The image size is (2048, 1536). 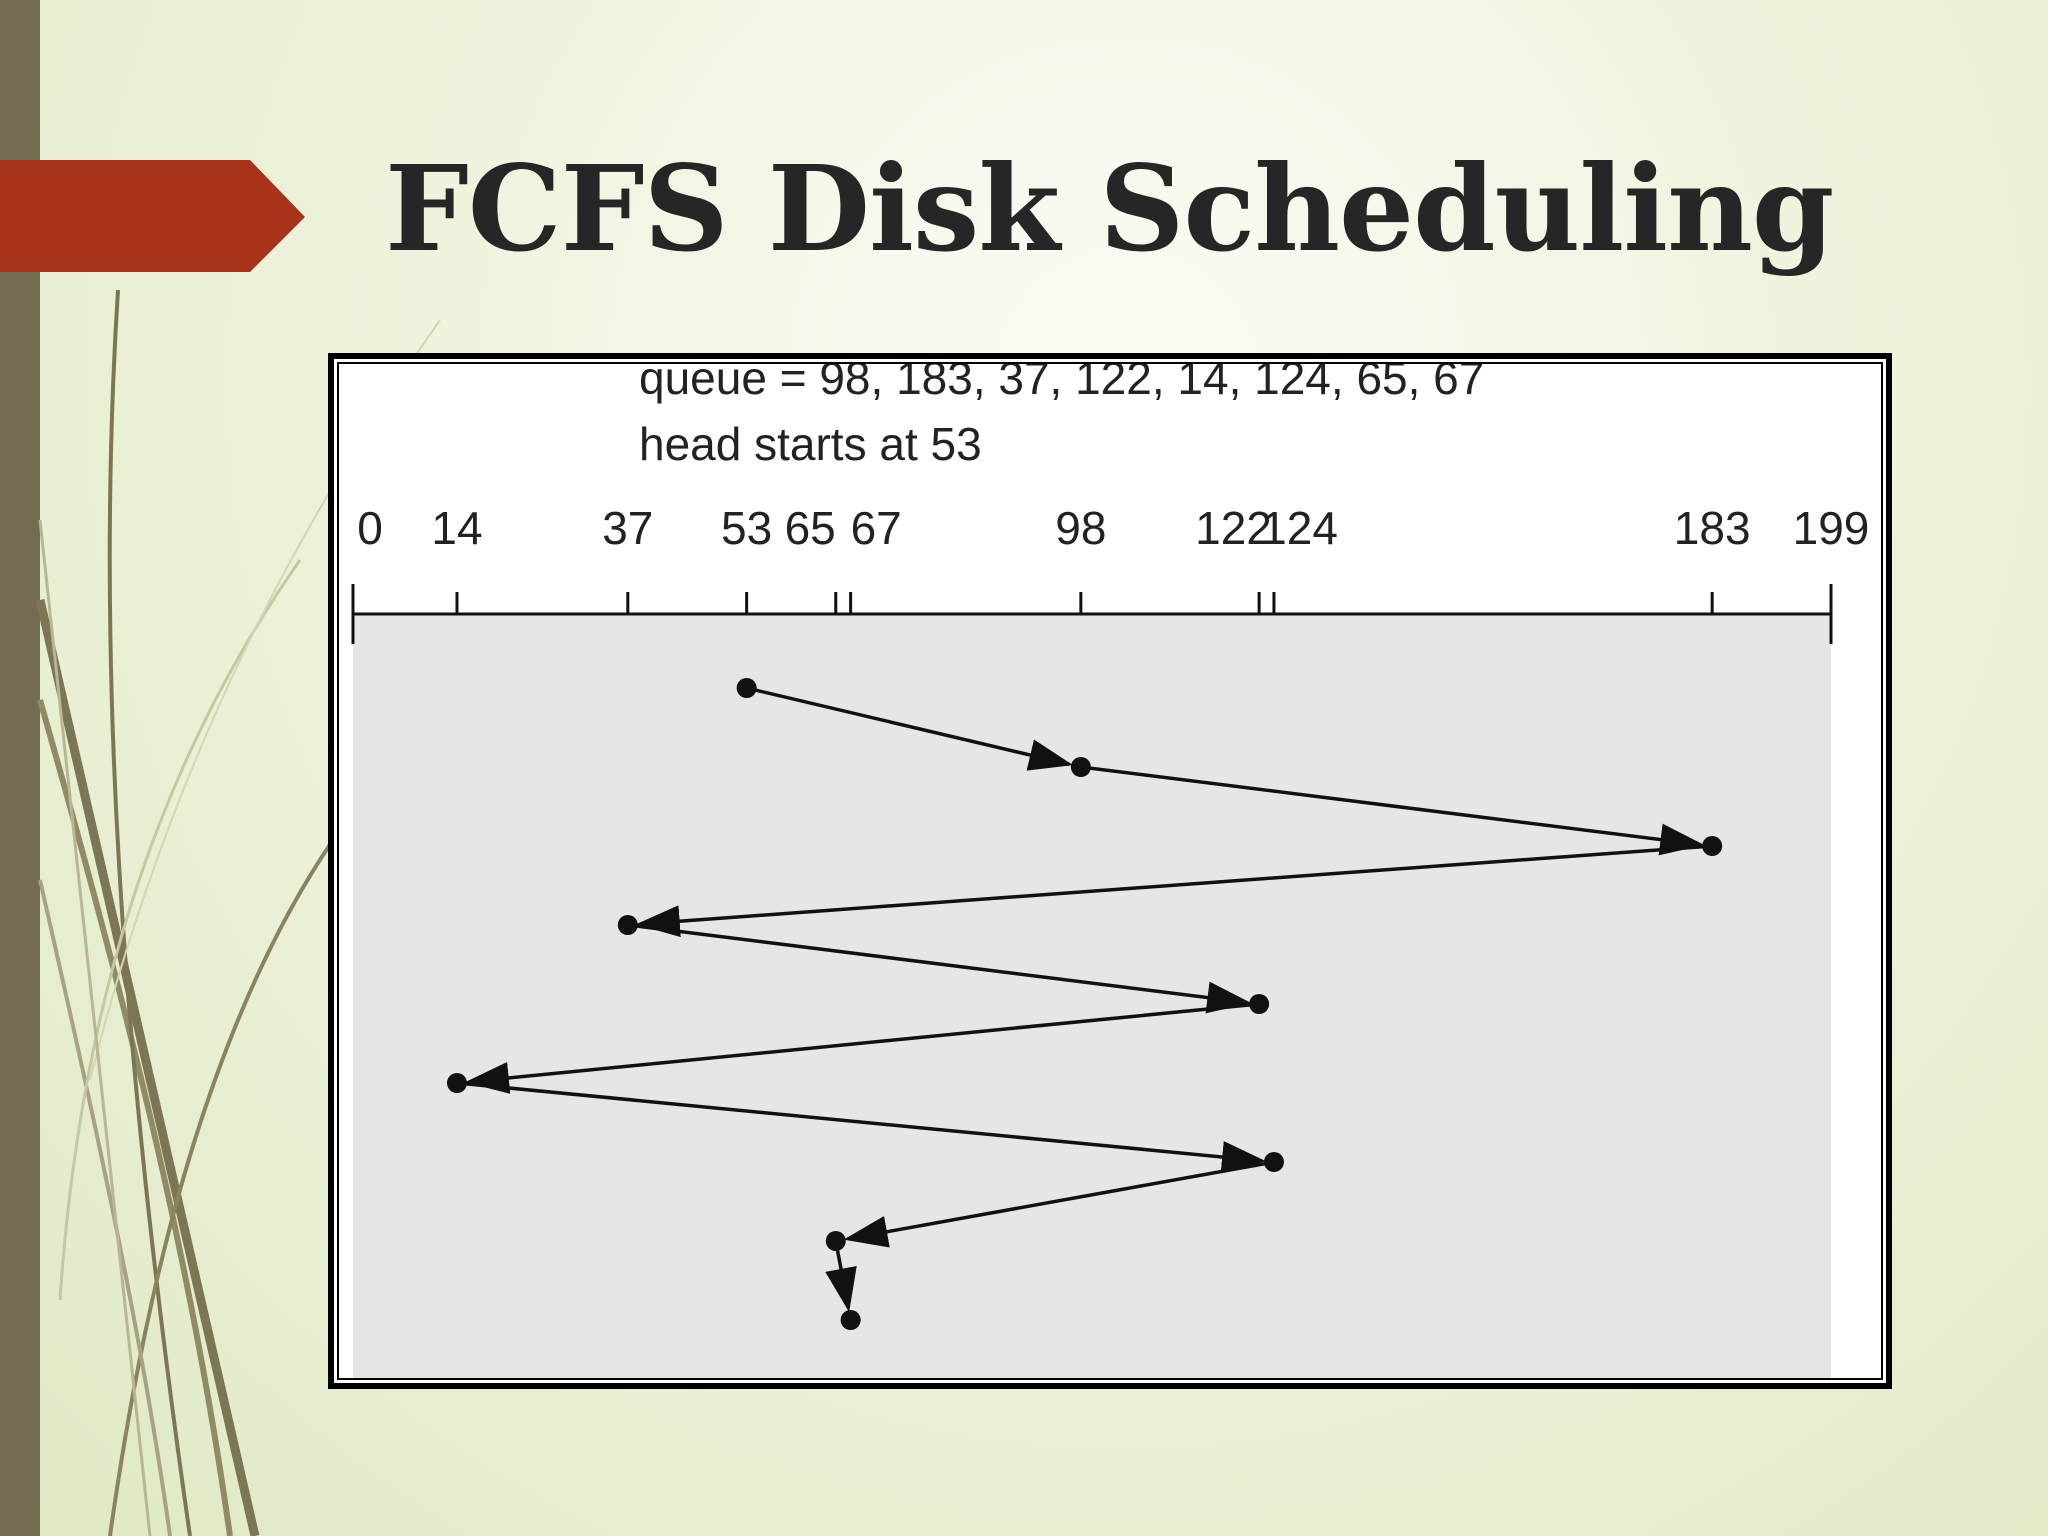 What do you see at coordinates (1299, 528) in the screenshot?
I see `x-tick-label: 124` at bounding box center [1299, 528].